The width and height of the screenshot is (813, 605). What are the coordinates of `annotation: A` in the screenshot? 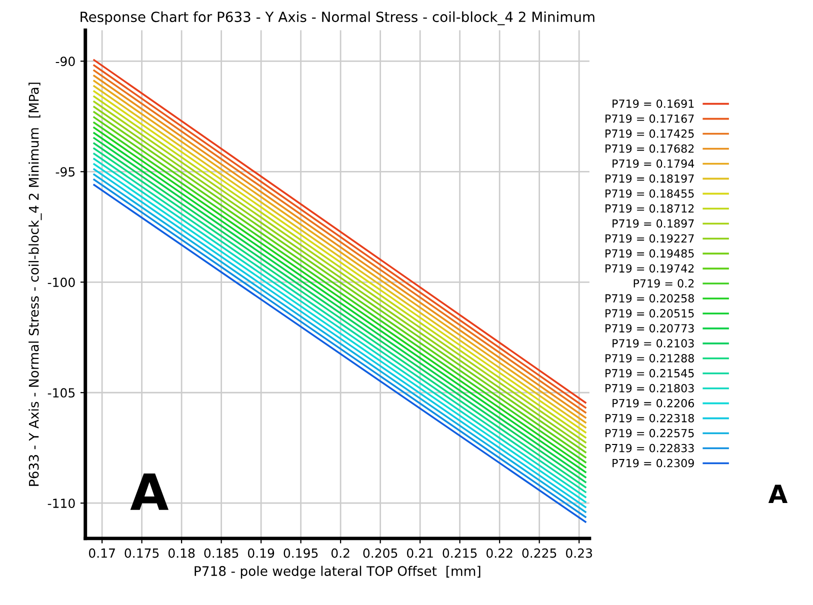 It's located at (149, 491).